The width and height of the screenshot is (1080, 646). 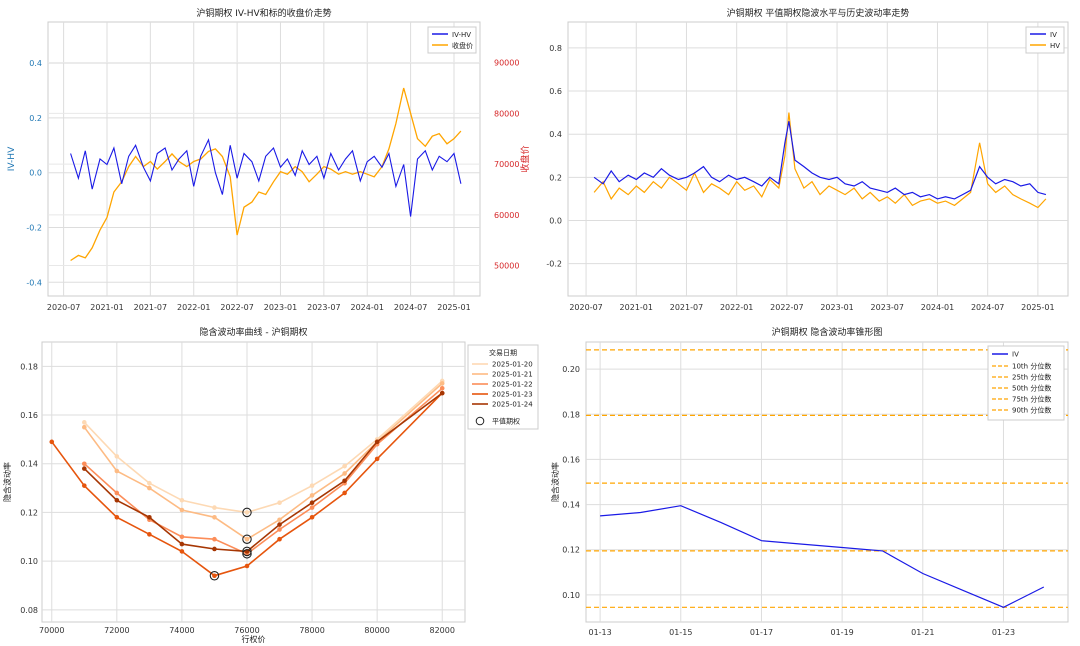 What do you see at coordinates (512, 405) in the screenshot?
I see `legend-label: 2025-01-24` at bounding box center [512, 405].